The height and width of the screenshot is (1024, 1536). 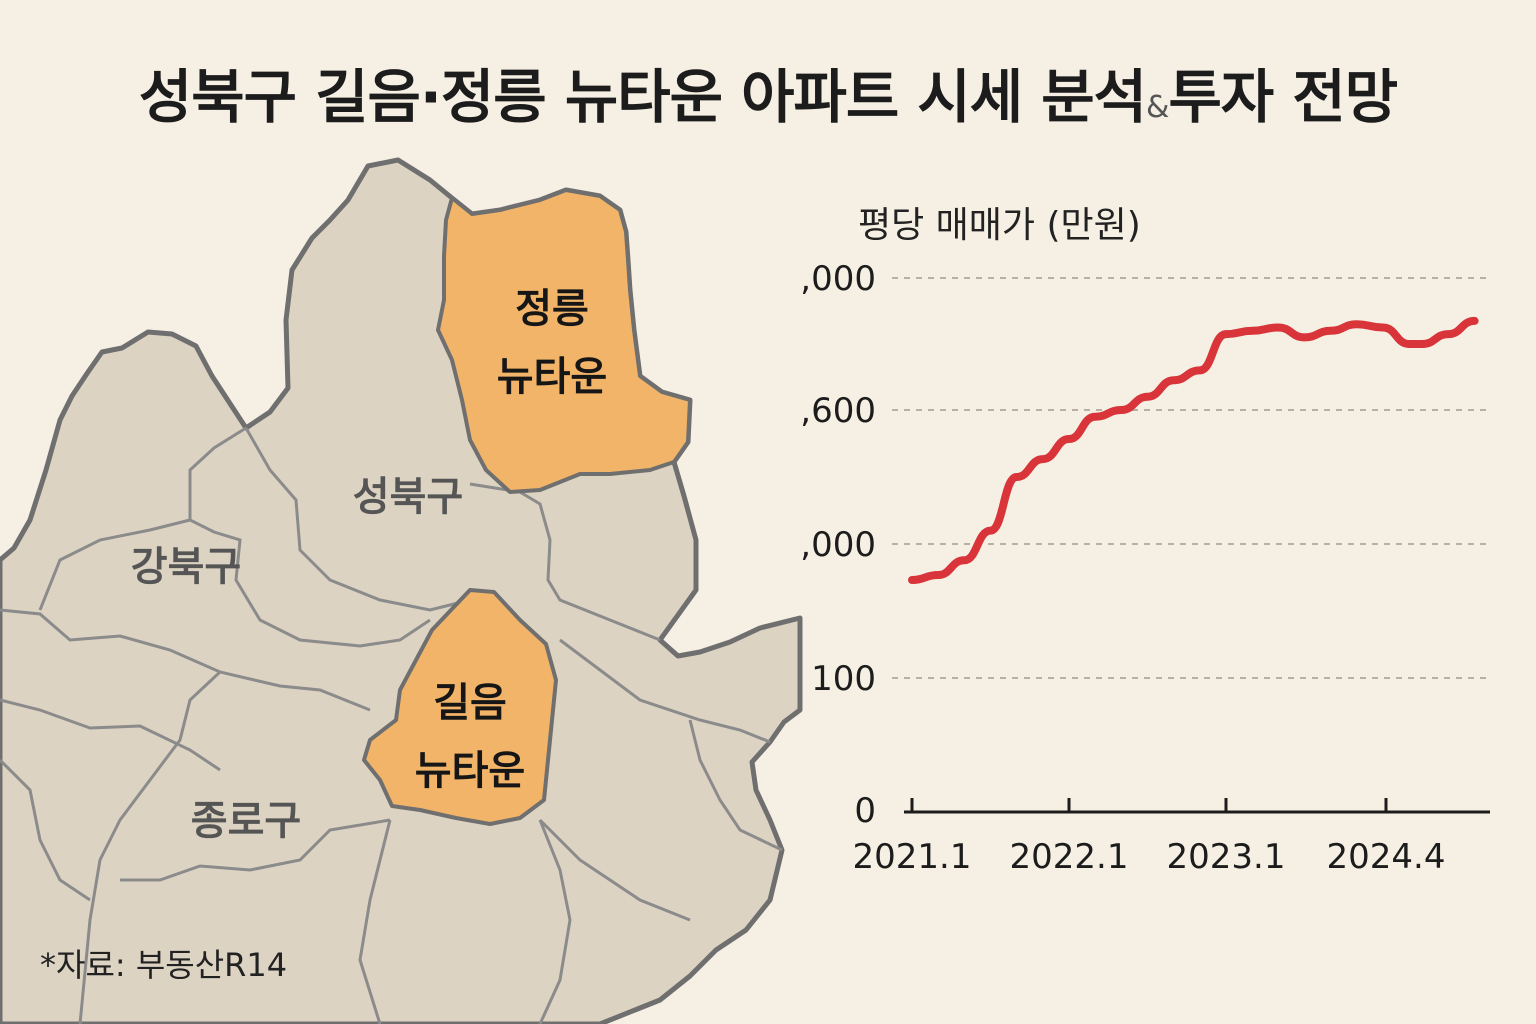 I want to click on jeongneung-label-line1: 정릉, so click(x=552, y=309).